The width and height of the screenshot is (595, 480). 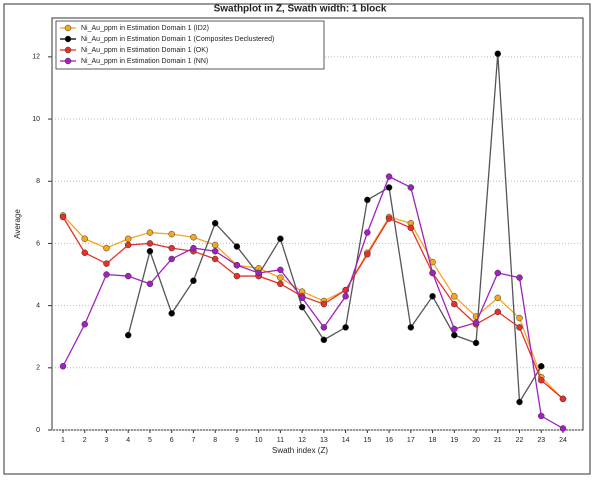 I want to click on x-tick-label: 11, so click(x=280, y=440).